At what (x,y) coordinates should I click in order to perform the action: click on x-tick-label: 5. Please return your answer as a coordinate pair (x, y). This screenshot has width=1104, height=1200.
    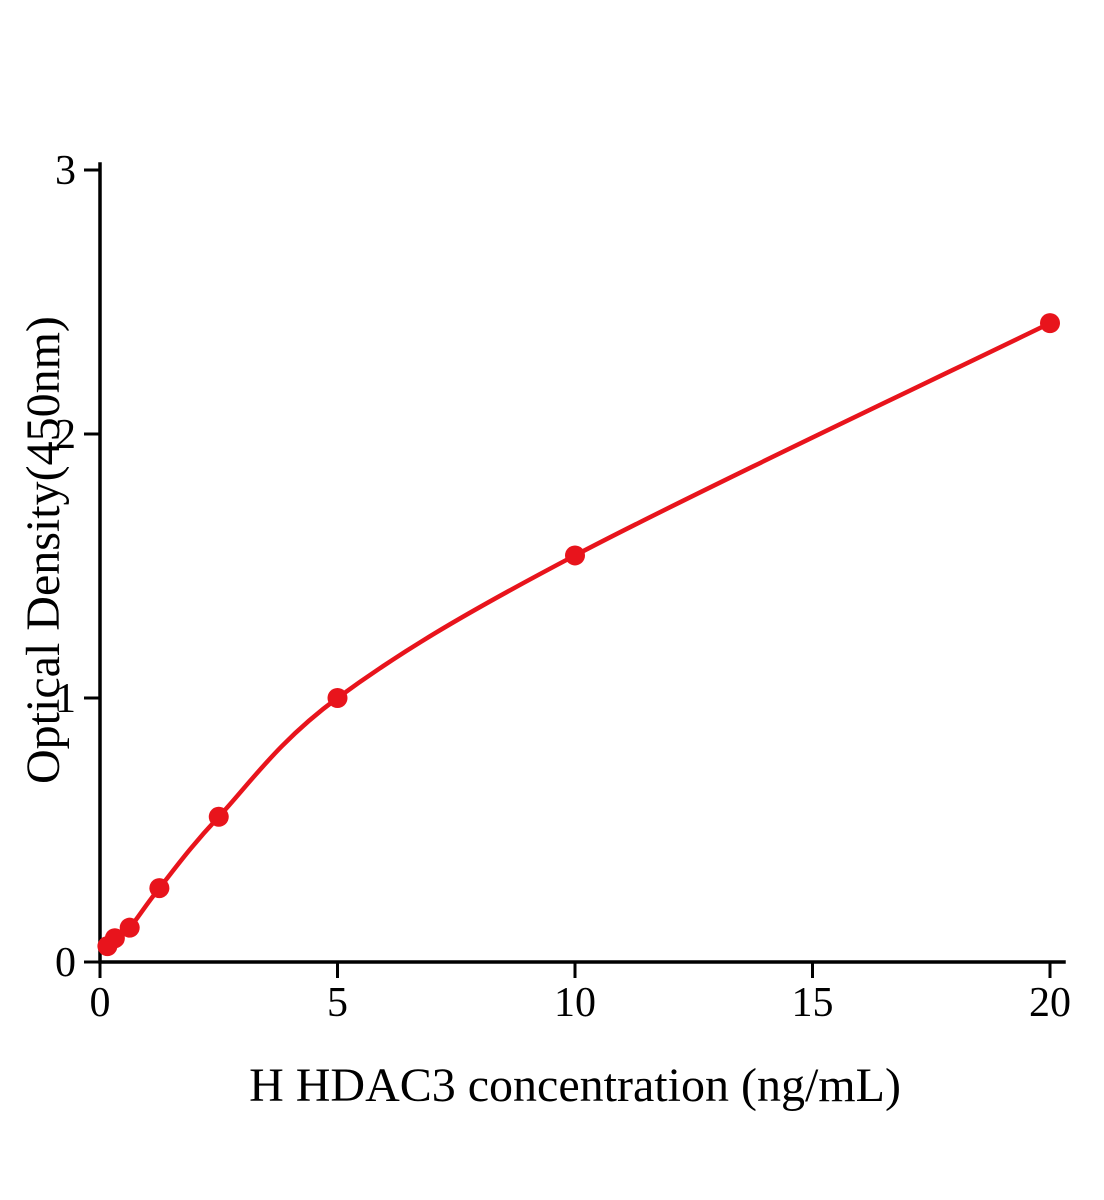
    Looking at the image, I should click on (337, 1003).